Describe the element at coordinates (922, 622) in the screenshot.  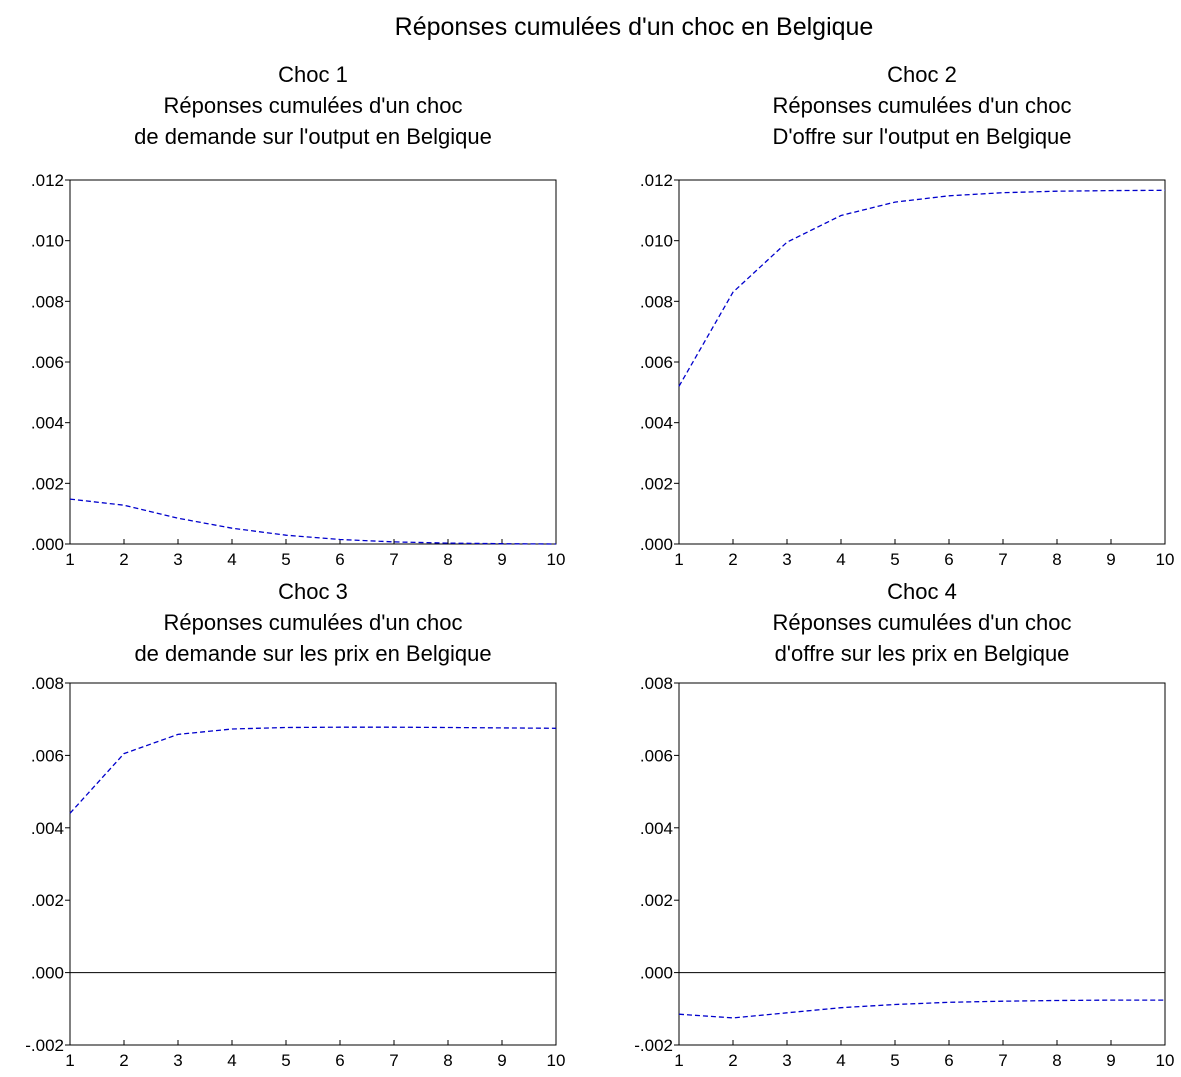
I see `panel-4-title-line-2: Réponses cumulées d'un choc` at that location.